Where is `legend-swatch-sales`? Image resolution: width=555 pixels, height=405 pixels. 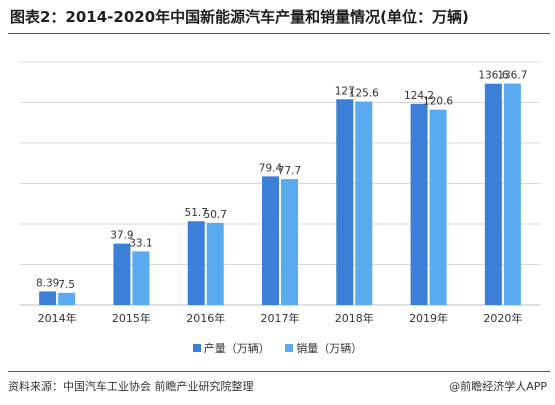 legend-swatch-sales is located at coordinates (289, 348).